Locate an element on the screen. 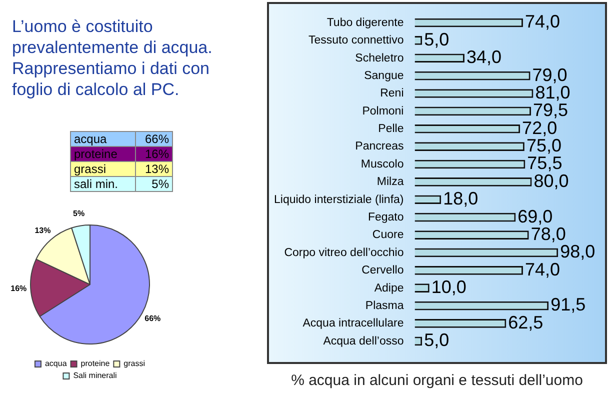 Image resolution: width=613 pixels, height=394 pixels. y-tick-label: Sangue is located at coordinates (384, 76).